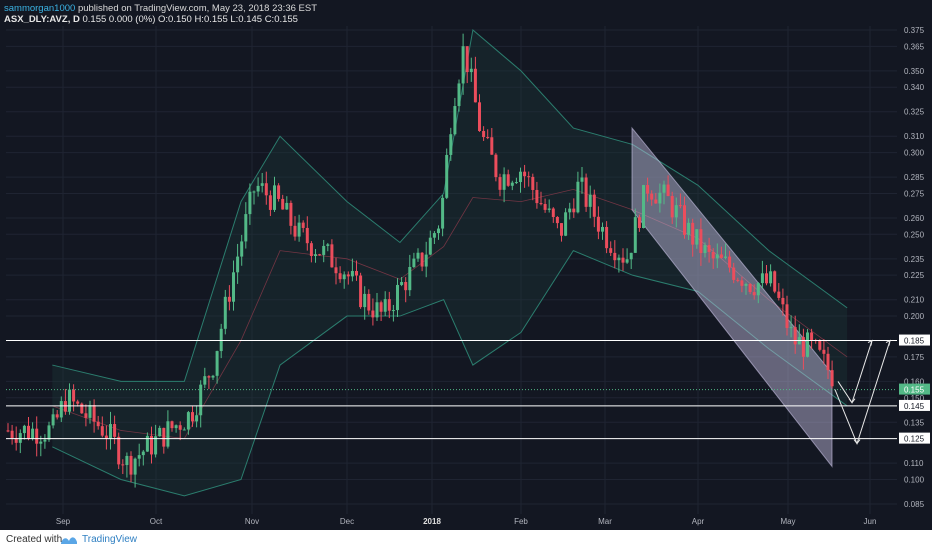  What do you see at coordinates (914, 153) in the screenshot?
I see `price-tick-label: 0.300` at bounding box center [914, 153].